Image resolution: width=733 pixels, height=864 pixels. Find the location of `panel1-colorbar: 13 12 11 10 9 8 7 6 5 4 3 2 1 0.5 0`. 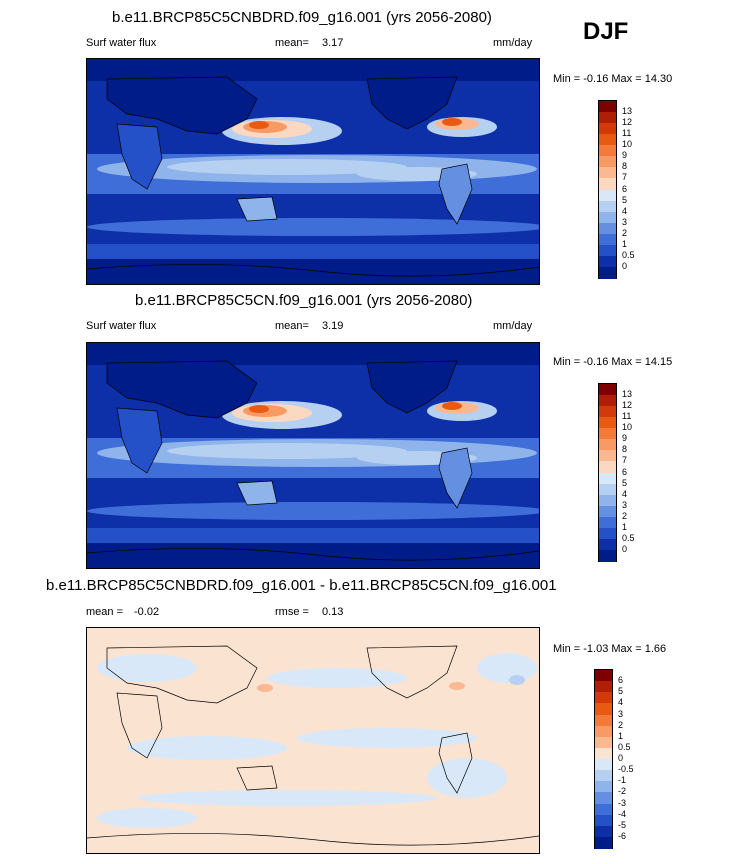

panel1-colorbar: 13 12 11 10 9 8 7 6 5 4 3 2 1 0.5 0 is located at coordinates (616, 189).